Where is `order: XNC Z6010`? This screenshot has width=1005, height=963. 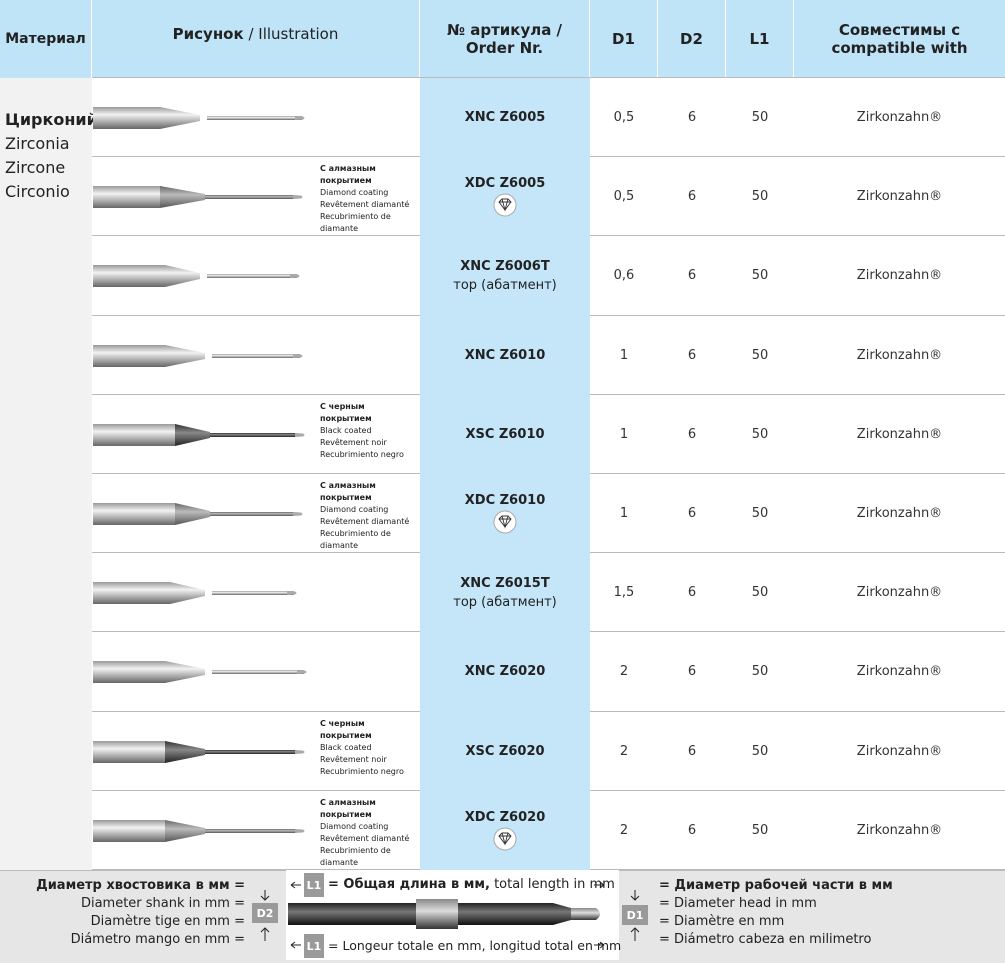 order: XNC Z6010 is located at coordinates (505, 355).